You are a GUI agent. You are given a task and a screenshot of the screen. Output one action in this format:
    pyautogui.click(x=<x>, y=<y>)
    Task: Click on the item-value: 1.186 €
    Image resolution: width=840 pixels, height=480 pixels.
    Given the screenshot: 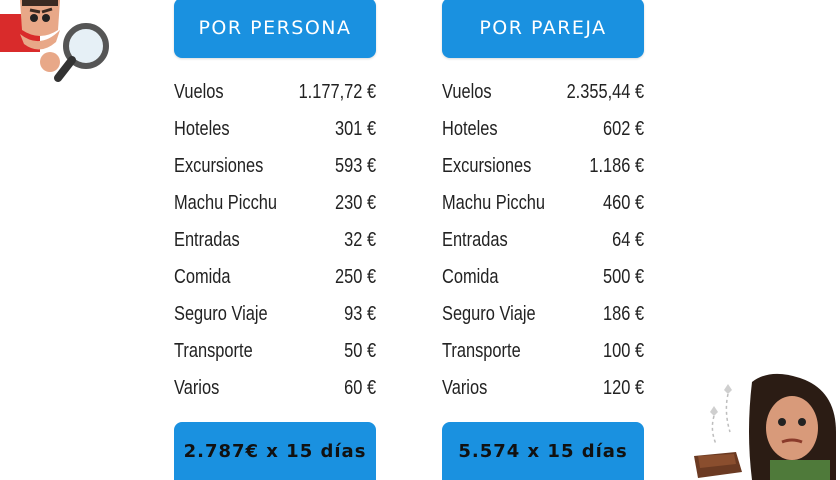 What is the action you would take?
    pyautogui.click(x=617, y=166)
    